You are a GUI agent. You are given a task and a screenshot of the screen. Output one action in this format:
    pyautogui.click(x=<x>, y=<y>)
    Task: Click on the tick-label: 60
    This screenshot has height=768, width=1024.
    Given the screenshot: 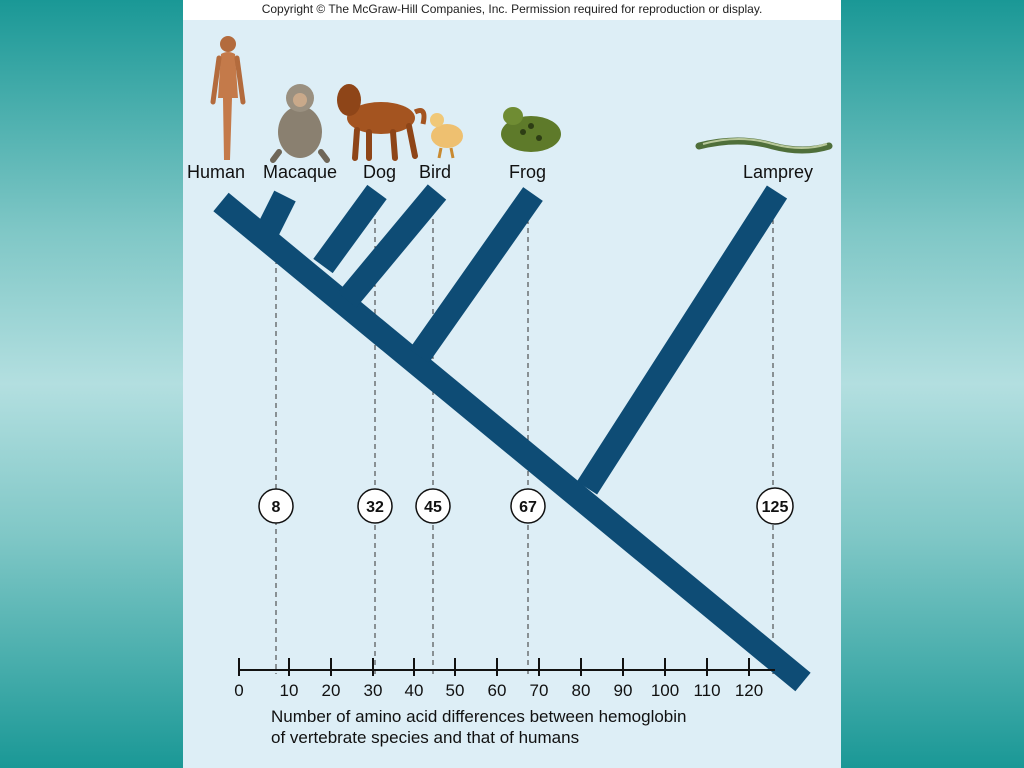 What is the action you would take?
    pyautogui.click(x=497, y=690)
    